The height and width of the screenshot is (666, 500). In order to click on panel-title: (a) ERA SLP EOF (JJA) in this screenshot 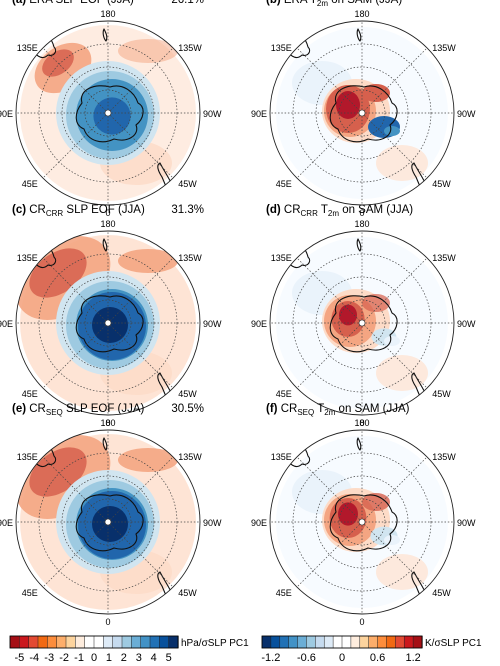, I will do `click(73, 3)`.